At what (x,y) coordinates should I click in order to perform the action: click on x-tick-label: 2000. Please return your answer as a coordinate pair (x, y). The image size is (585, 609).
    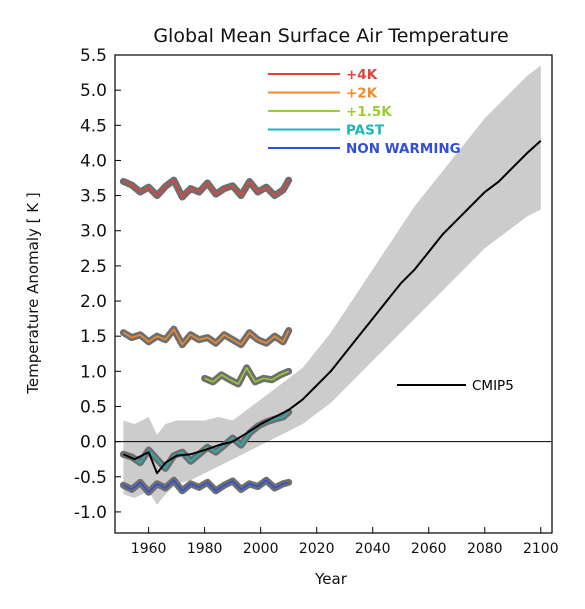
    Looking at the image, I should click on (261, 549).